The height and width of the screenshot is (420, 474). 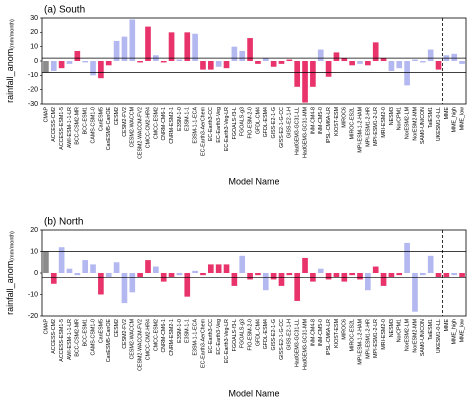 I want to click on x-tick-label: GISS-E2-1-G, so click(x=274, y=335).